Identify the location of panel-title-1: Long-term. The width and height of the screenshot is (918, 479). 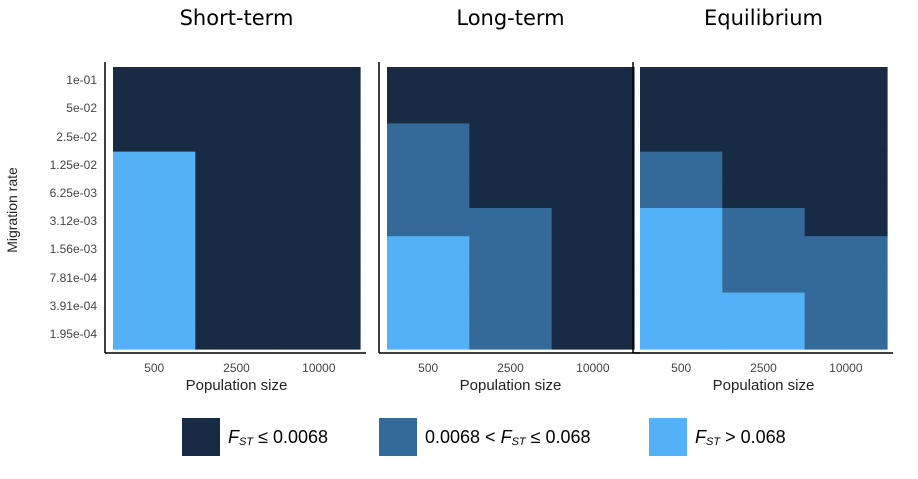
(510, 18).